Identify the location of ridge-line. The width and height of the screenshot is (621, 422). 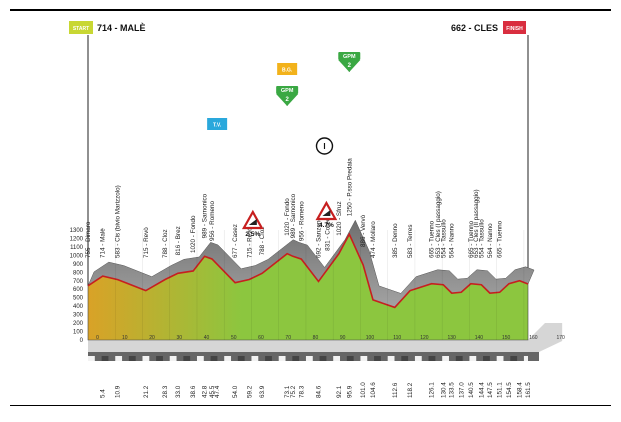
(308, 270).